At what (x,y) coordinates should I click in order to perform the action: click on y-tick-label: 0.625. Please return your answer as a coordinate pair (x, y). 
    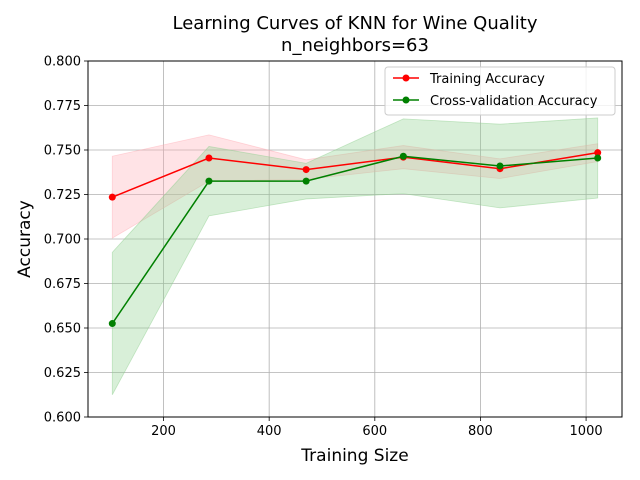
    Looking at the image, I should click on (62, 373).